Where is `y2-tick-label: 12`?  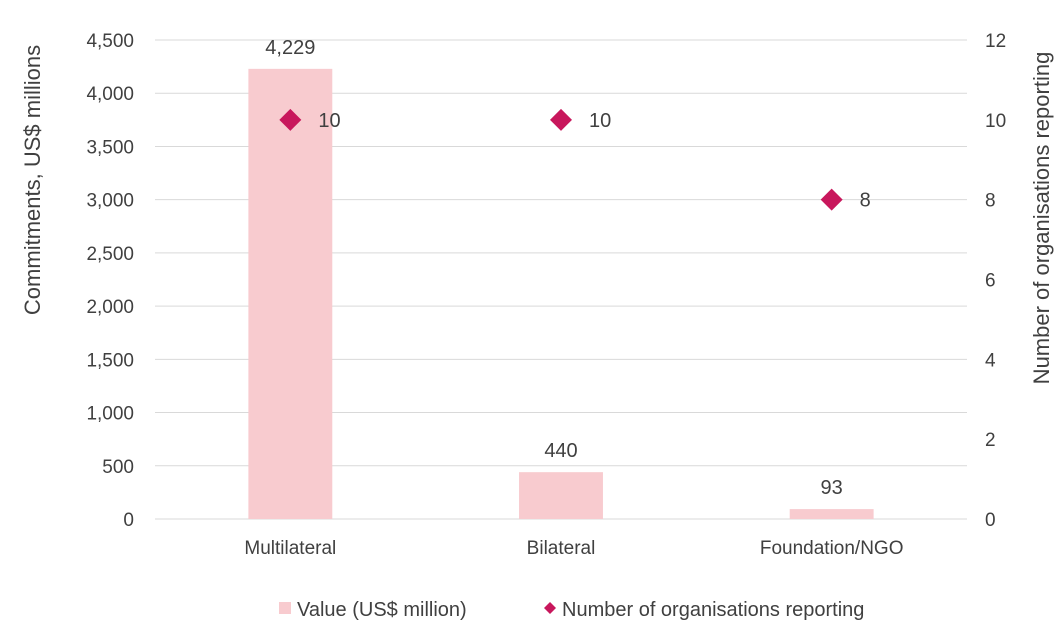
y2-tick-label: 12 is located at coordinates (995, 41).